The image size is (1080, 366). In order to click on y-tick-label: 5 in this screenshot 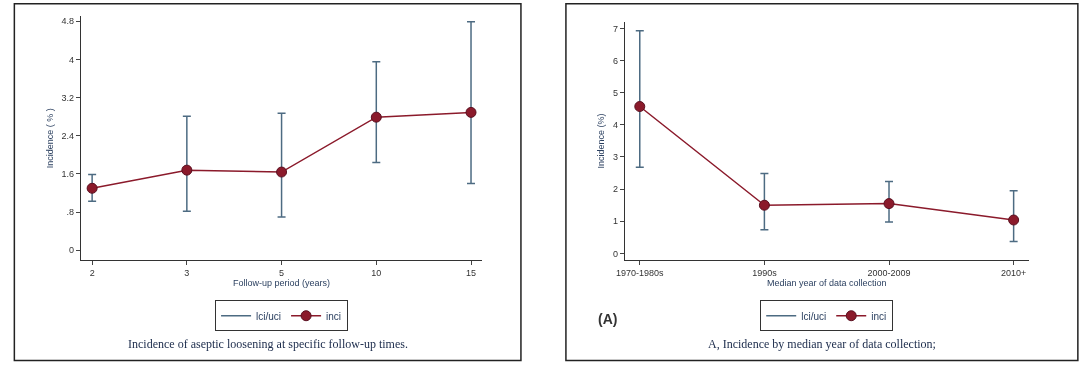, I will do `click(616, 92)`.